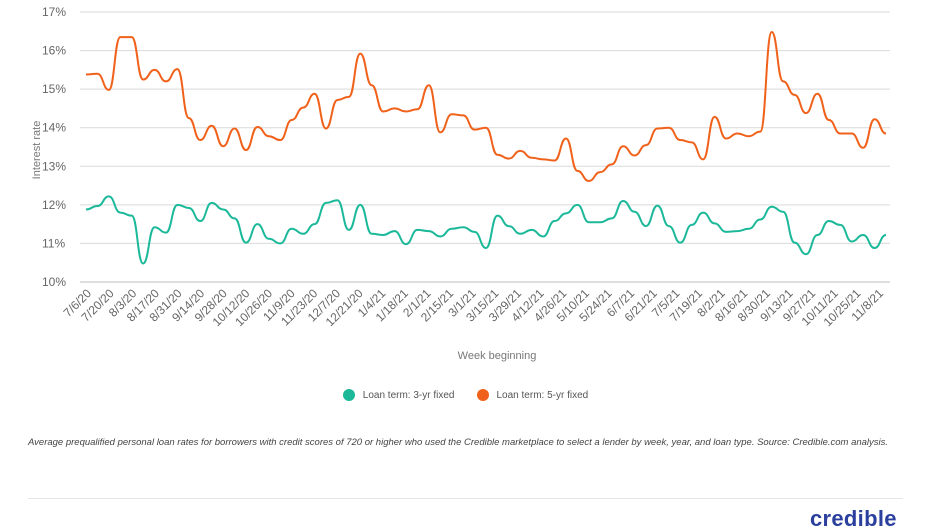 This screenshot has width=931, height=532. What do you see at coordinates (54, 89) in the screenshot?
I see `y-tick-label: 15%` at bounding box center [54, 89].